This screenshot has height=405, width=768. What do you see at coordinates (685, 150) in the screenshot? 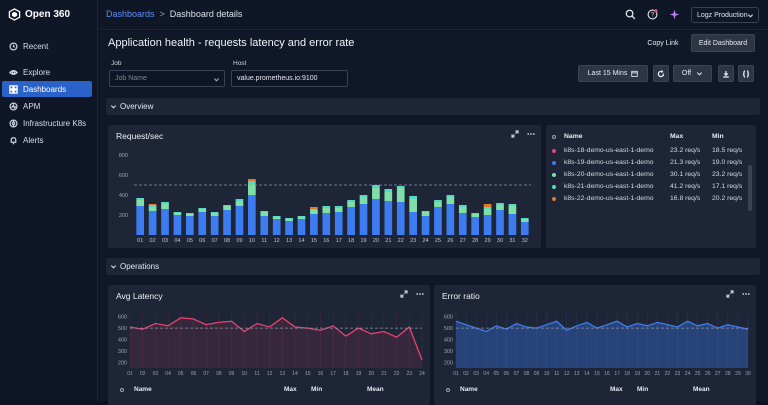
I see `series-max: 23.2 req/s` at bounding box center [685, 150].